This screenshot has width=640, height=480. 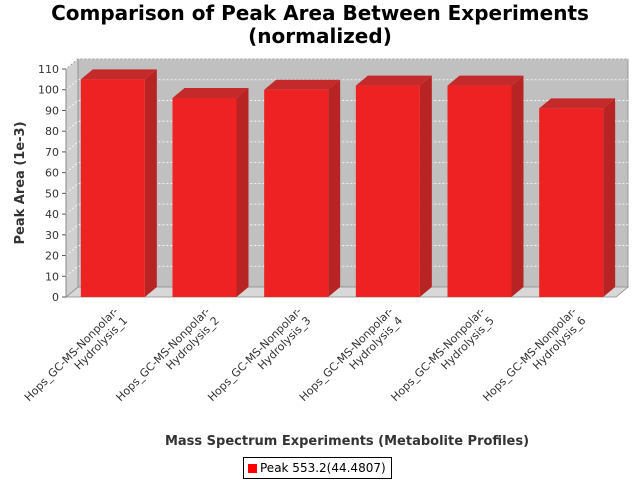 What do you see at coordinates (20, 182) in the screenshot?
I see `y-axis-label: Peak Area (1e-3)` at bounding box center [20, 182].